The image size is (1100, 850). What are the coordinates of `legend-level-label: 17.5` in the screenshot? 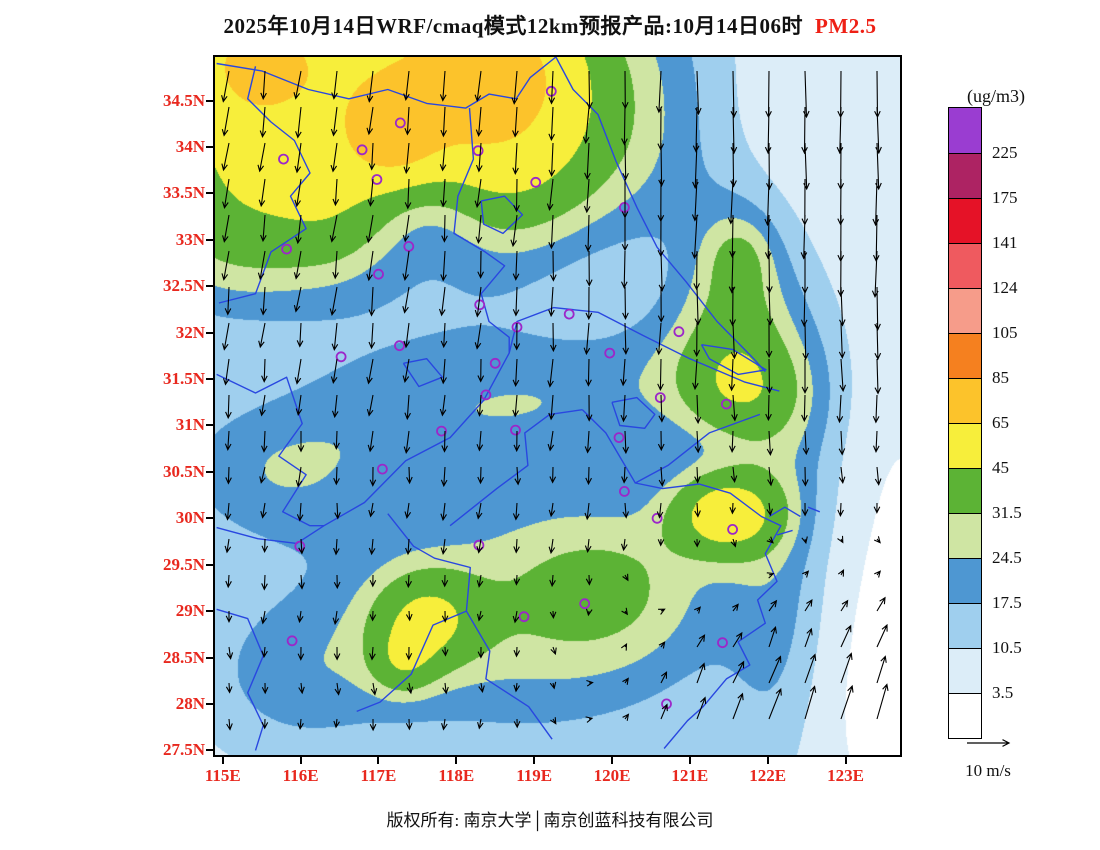 It's located at (1007, 602).